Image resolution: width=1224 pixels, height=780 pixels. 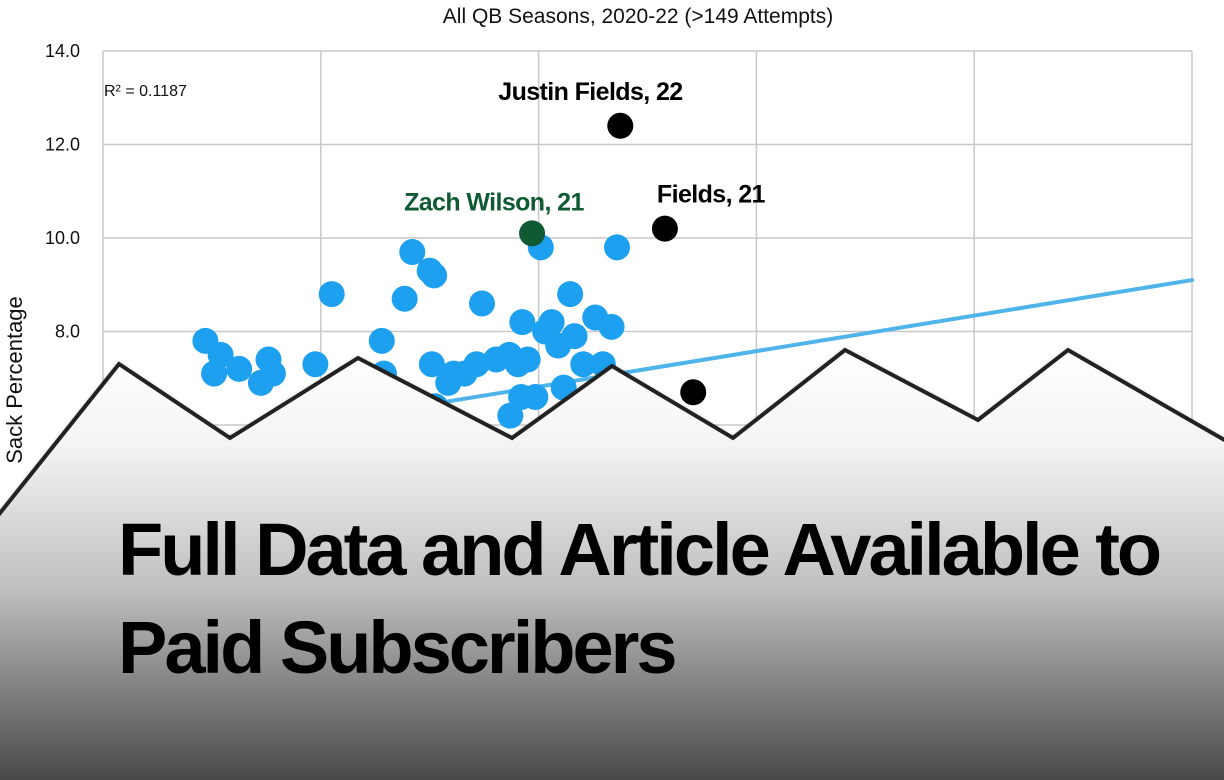 What do you see at coordinates (14, 380) in the screenshot?
I see `y-axis-label: Sack Percentage` at bounding box center [14, 380].